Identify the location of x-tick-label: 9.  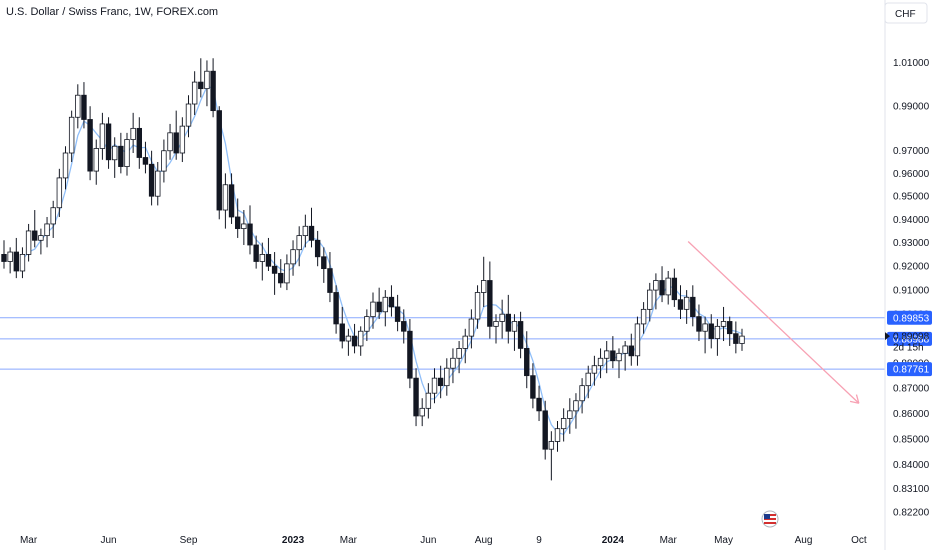
(539, 540).